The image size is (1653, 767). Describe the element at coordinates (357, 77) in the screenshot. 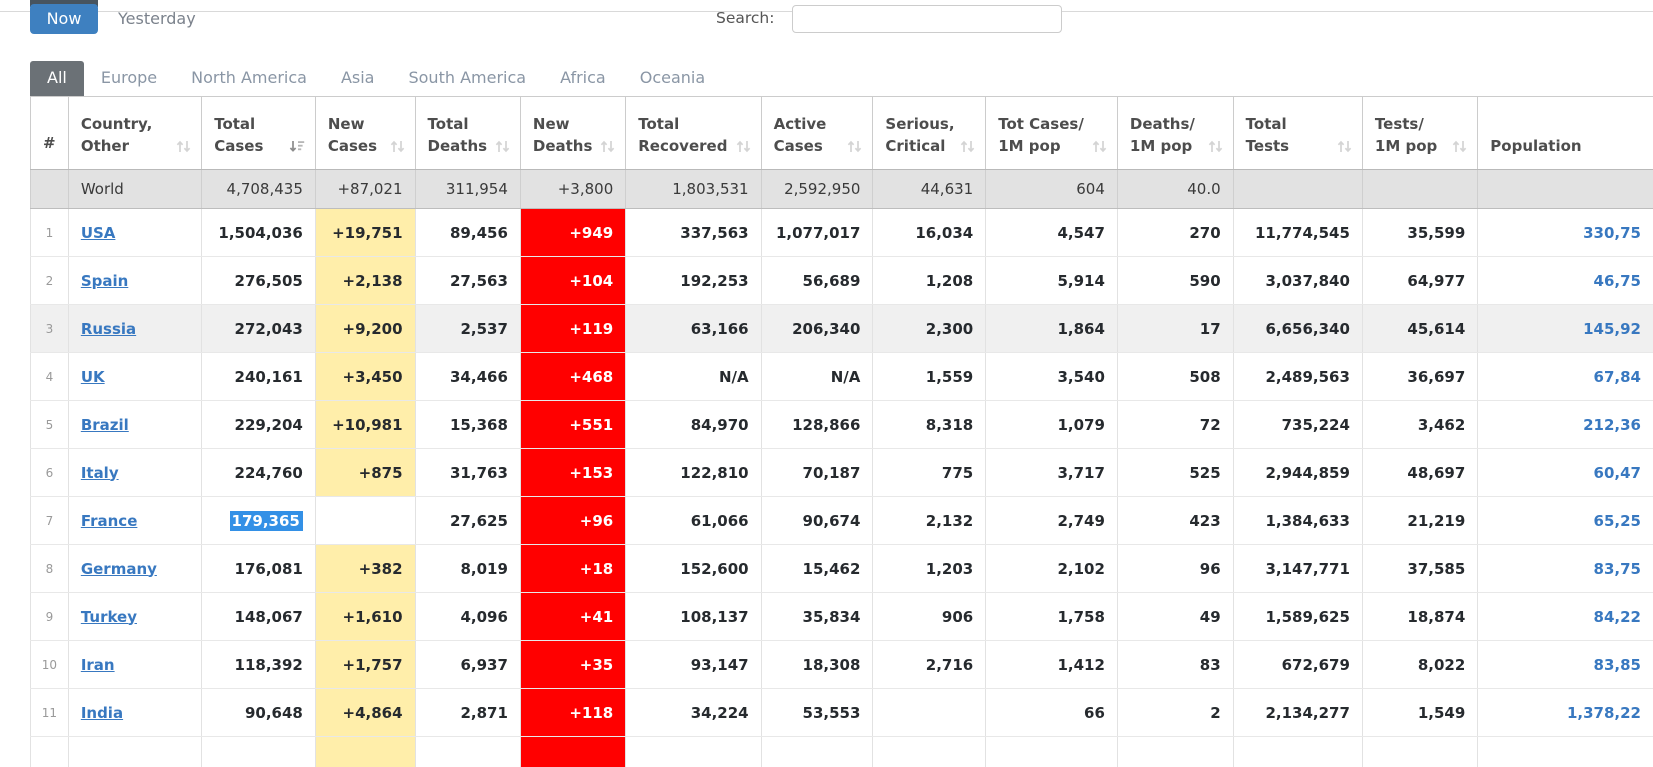

I see `tab-asia: Asia` at that location.